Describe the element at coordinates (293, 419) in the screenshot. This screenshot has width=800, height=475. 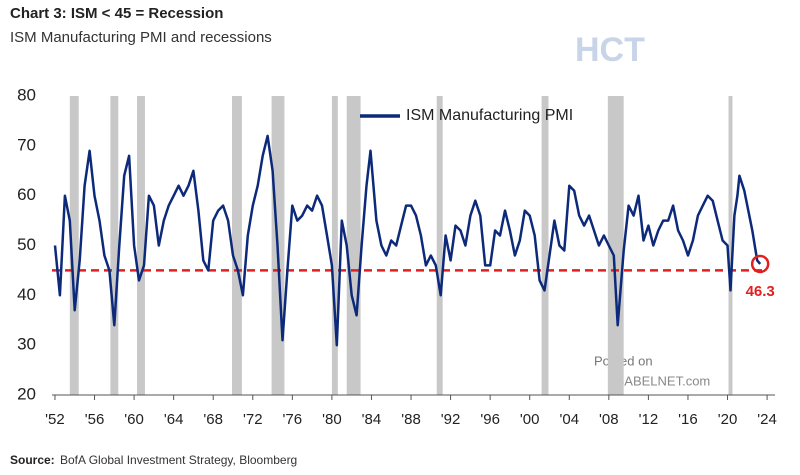
I see `x-tick-label: '76` at that location.